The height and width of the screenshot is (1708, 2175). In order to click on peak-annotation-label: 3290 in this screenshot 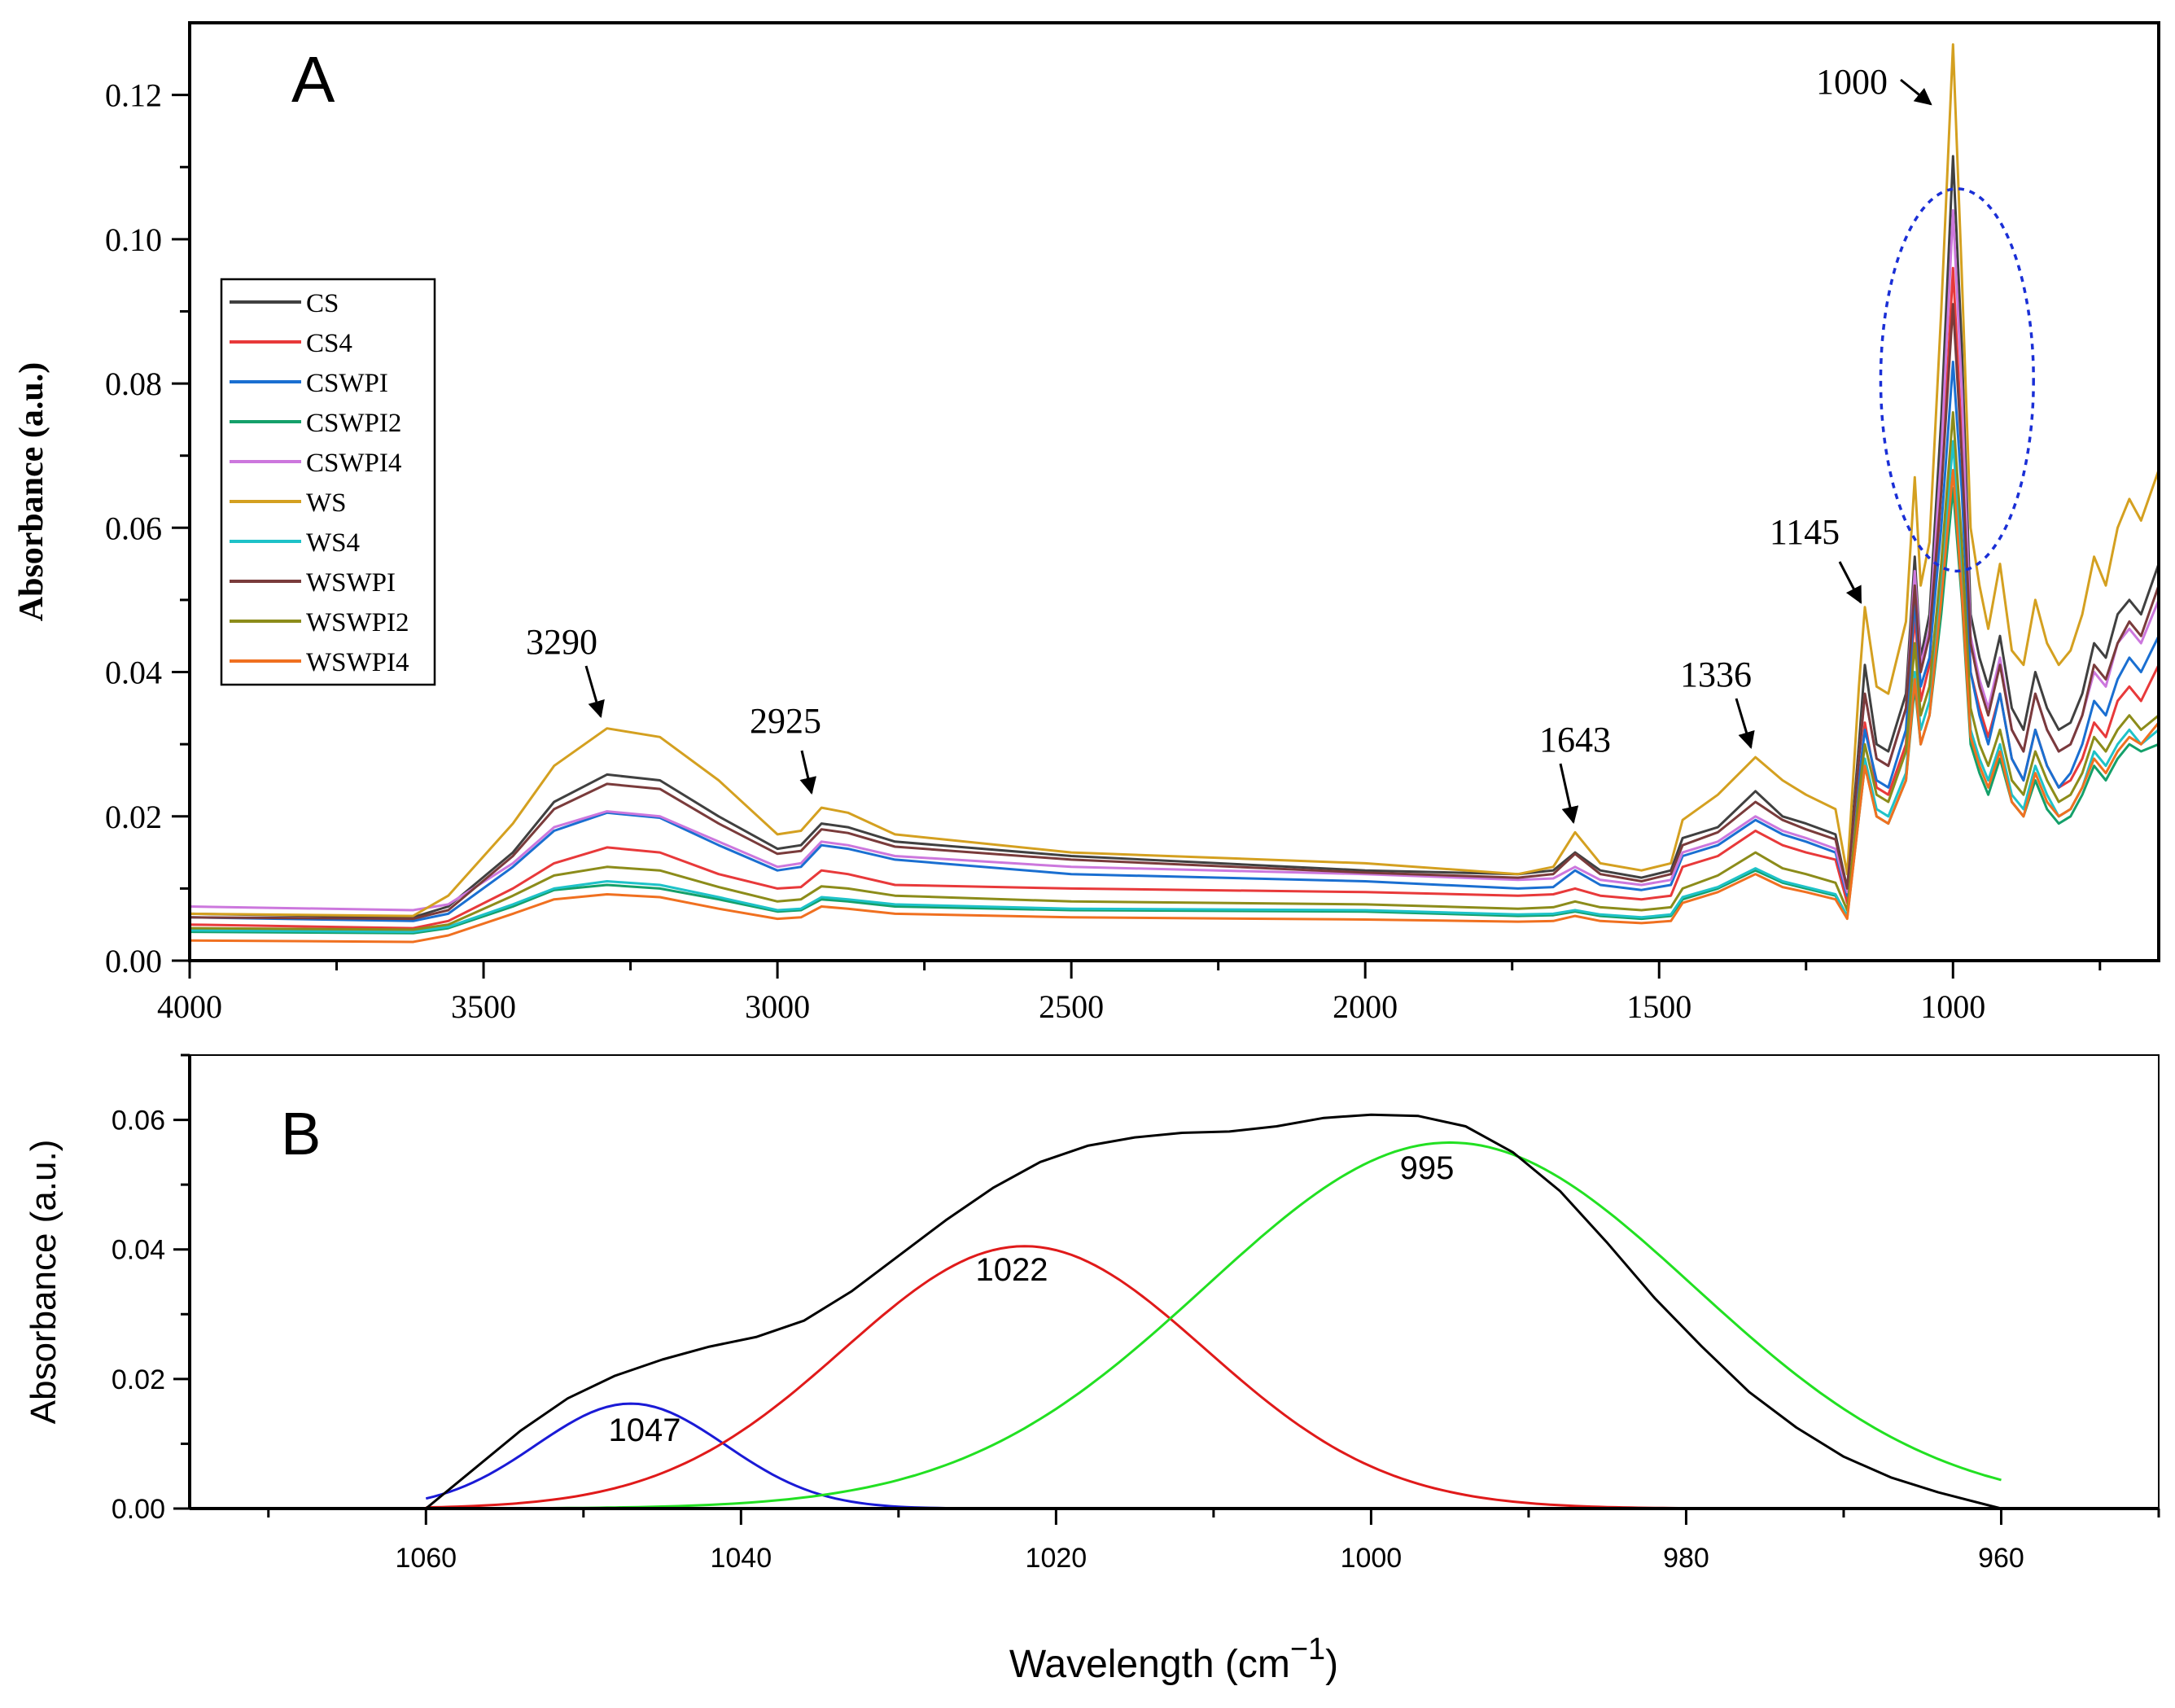, I will do `click(561, 642)`.